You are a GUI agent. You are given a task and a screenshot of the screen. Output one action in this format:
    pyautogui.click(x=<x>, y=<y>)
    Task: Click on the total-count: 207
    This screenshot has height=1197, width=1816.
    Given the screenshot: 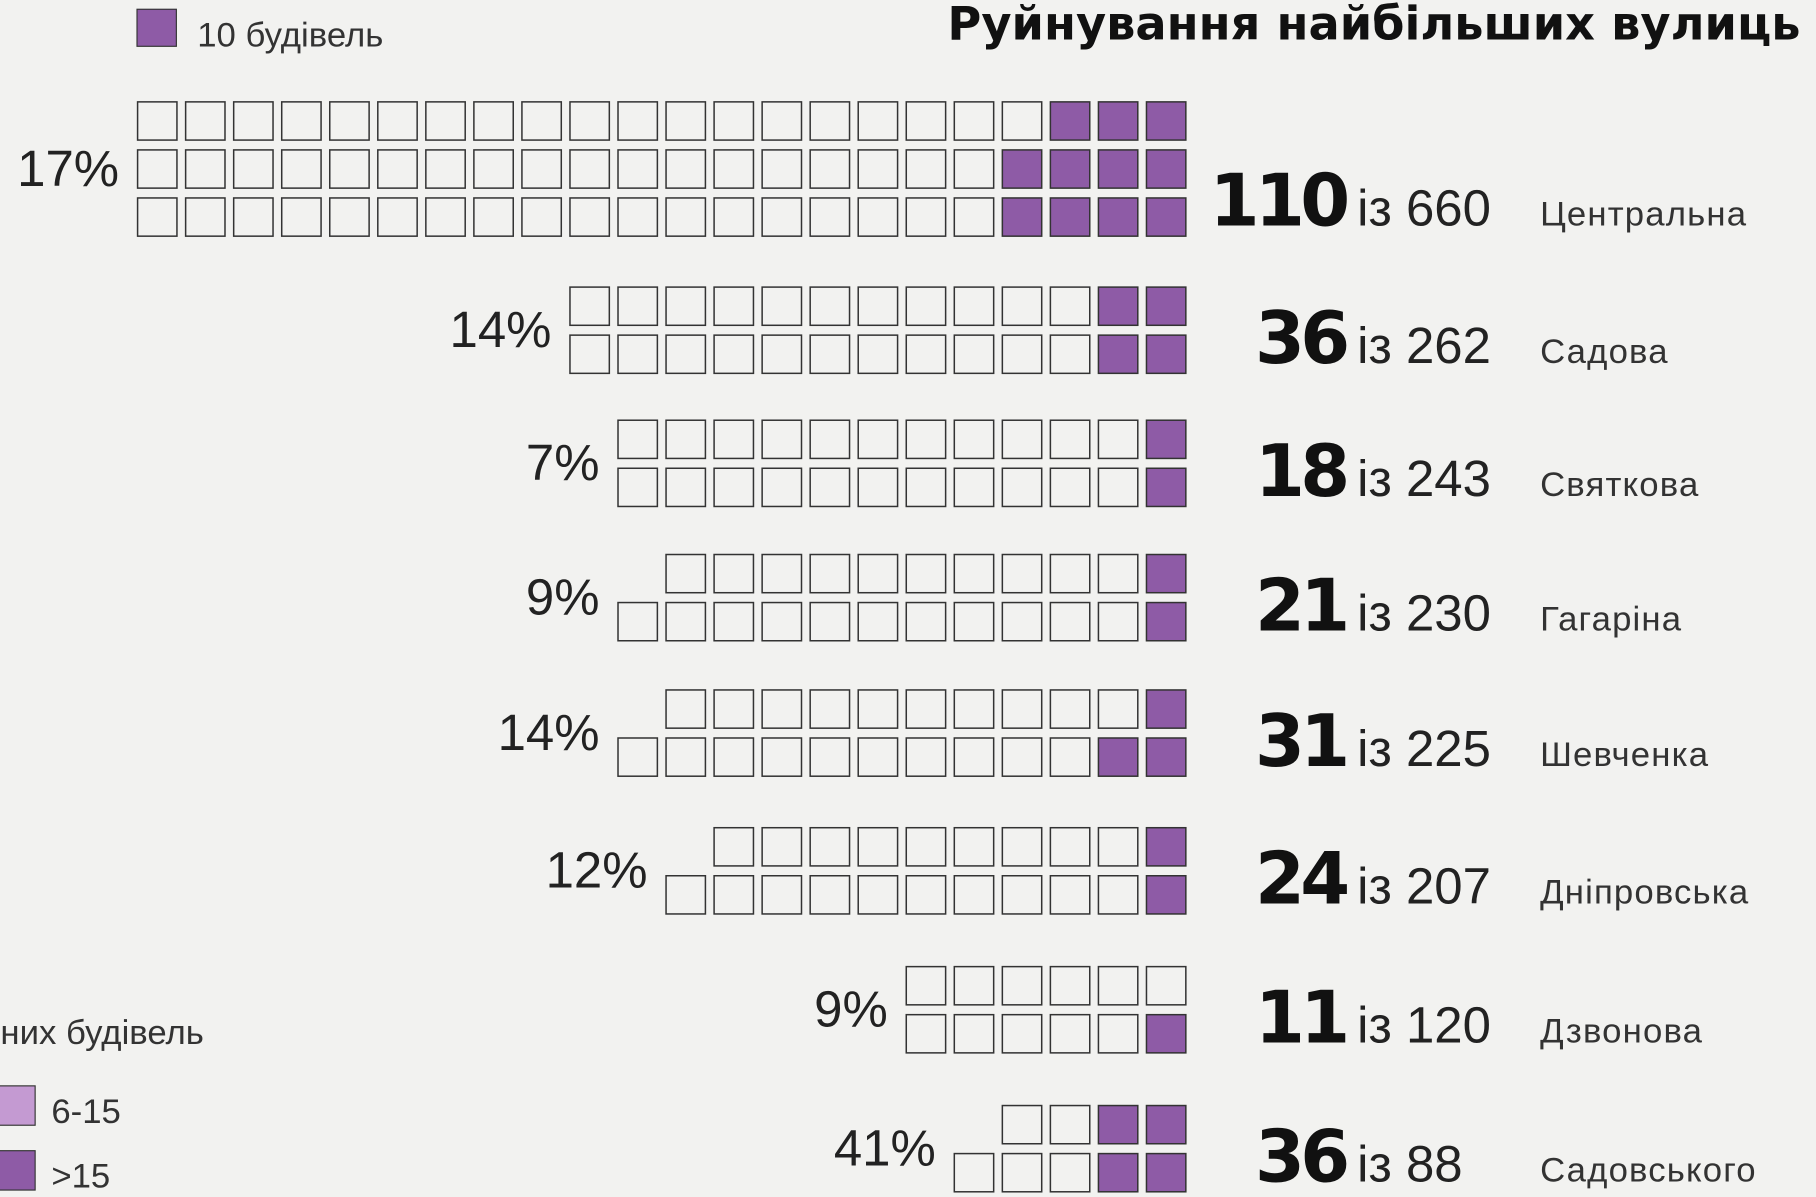 What is the action you would take?
    pyautogui.click(x=1448, y=886)
    